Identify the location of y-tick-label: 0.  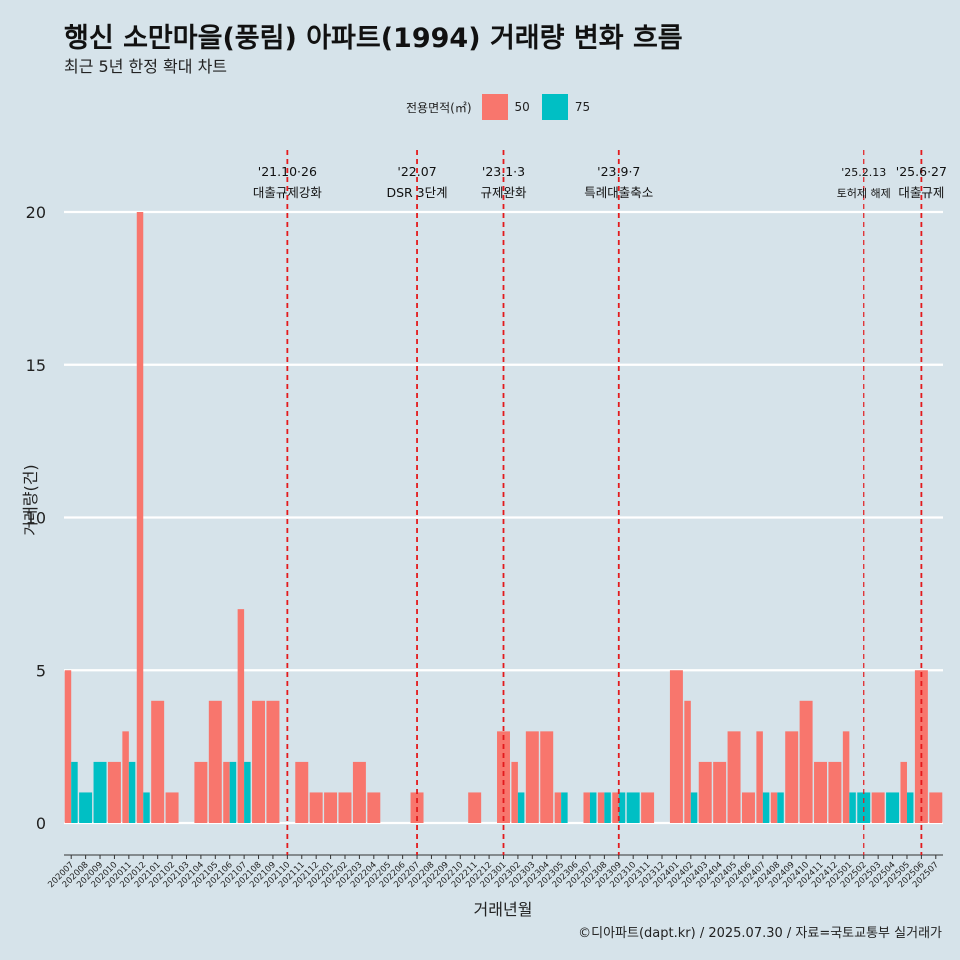
(41, 823).